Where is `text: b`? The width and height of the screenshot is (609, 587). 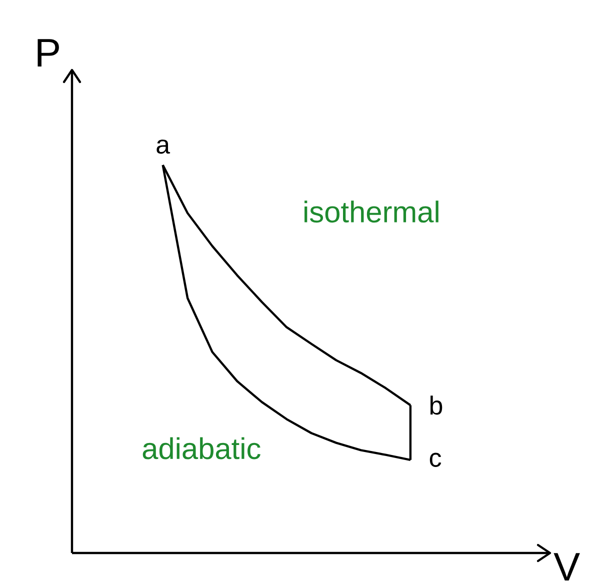
text: b is located at coordinates (436, 405).